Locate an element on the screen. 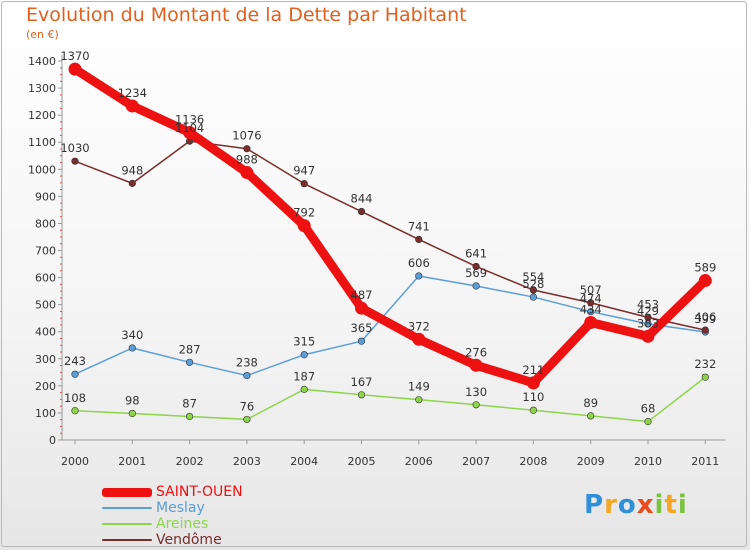  legend-label: Areines is located at coordinates (182, 524).